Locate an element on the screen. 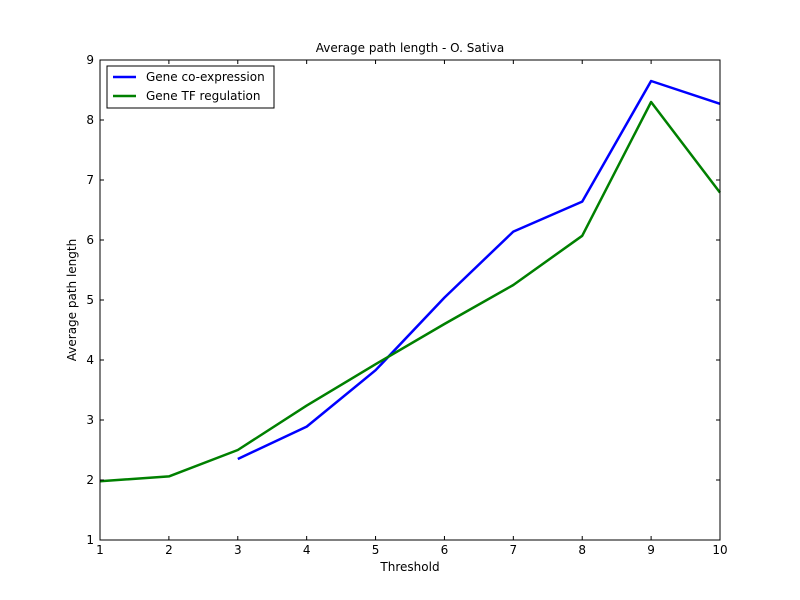  x-tick-label: 10 is located at coordinates (719, 550).